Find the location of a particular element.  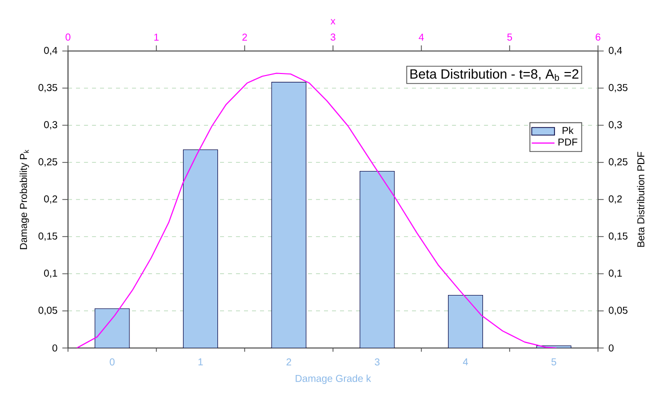

y-tick-label: 0,4 is located at coordinates (51, 51).